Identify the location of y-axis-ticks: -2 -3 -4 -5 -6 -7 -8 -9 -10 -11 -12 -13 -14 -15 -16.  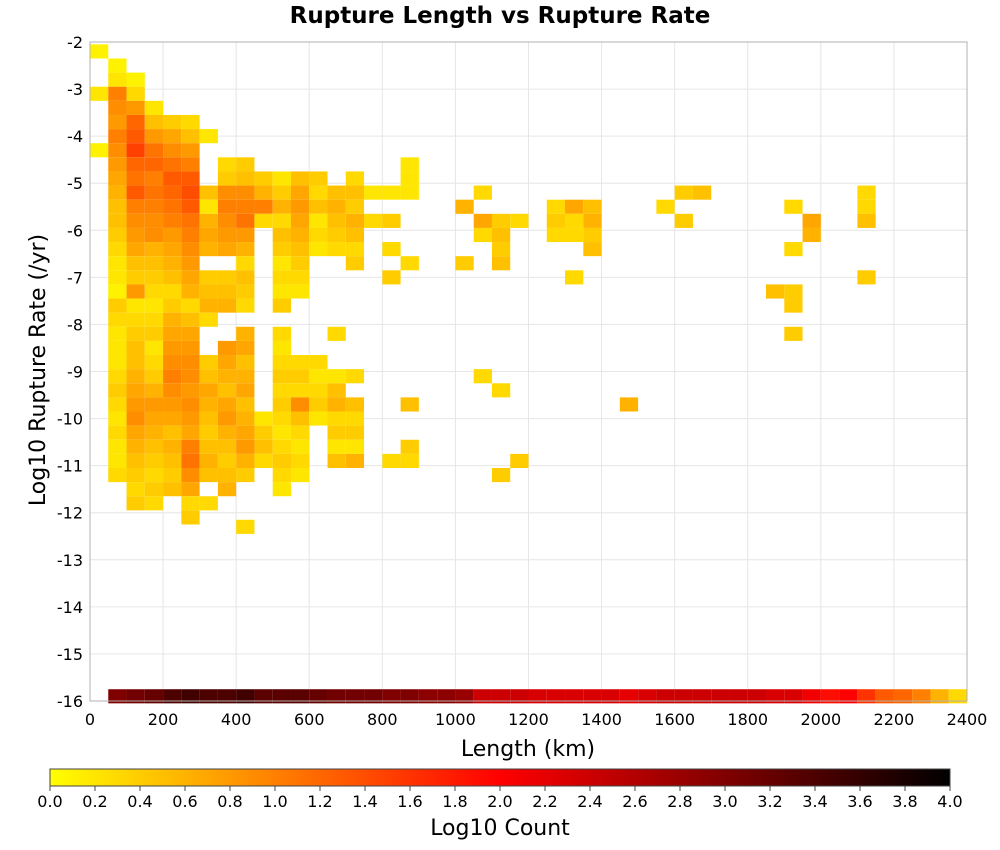
(70, 372).